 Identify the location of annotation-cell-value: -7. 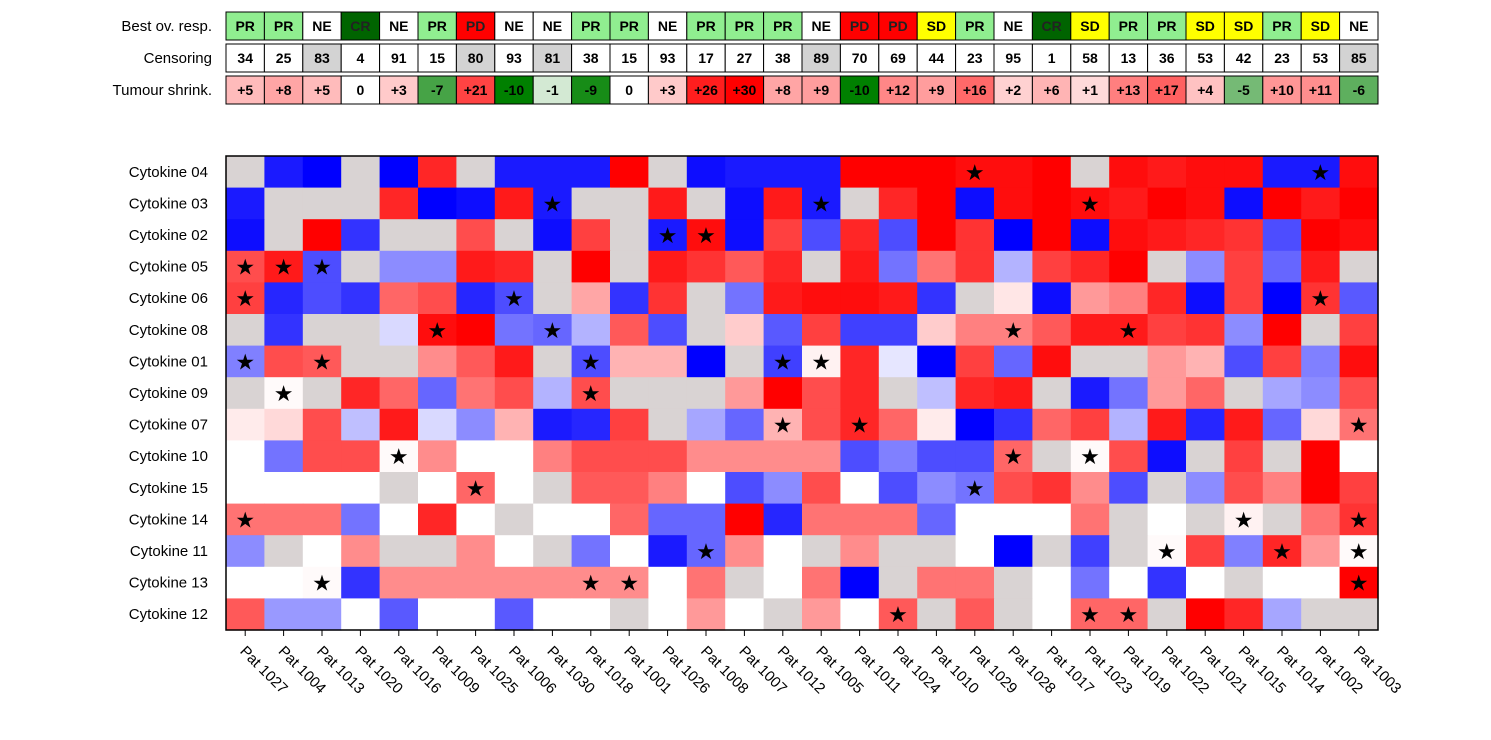
(437, 90).